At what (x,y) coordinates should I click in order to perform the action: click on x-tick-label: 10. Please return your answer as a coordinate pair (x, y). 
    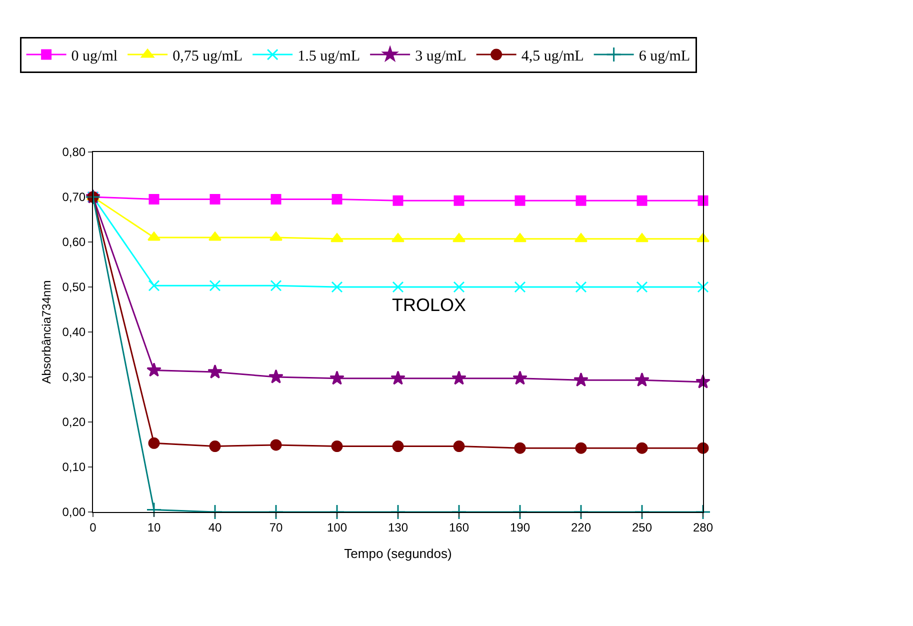
    Looking at the image, I should click on (154, 527).